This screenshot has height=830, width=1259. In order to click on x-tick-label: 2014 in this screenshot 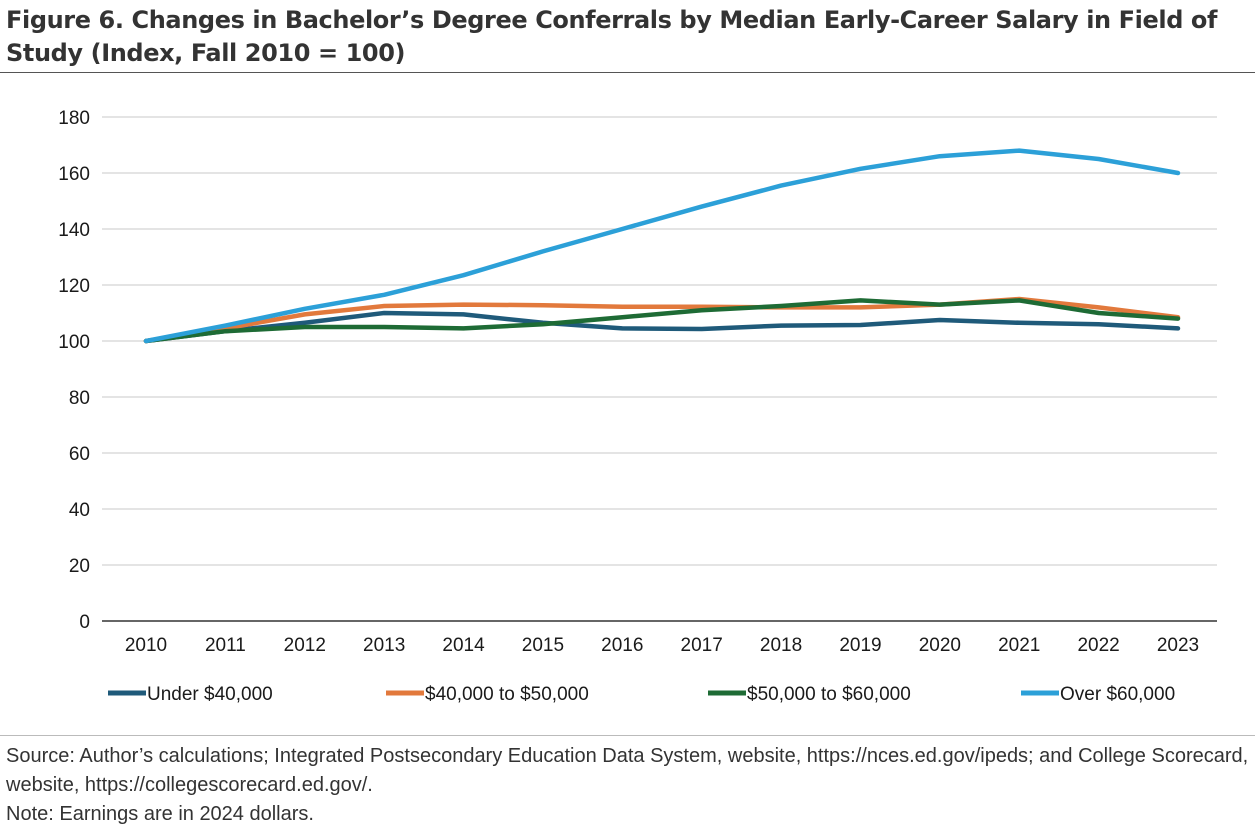, I will do `click(463, 645)`.